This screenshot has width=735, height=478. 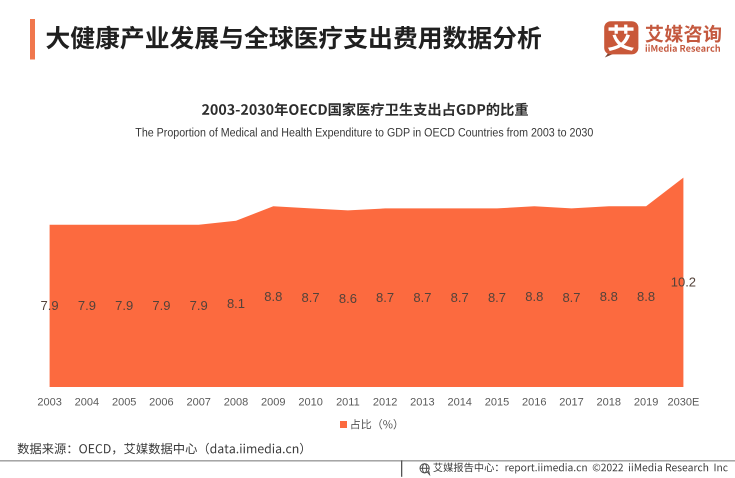 What do you see at coordinates (497, 402) in the screenshot?
I see `svg-text: 2015` at bounding box center [497, 402].